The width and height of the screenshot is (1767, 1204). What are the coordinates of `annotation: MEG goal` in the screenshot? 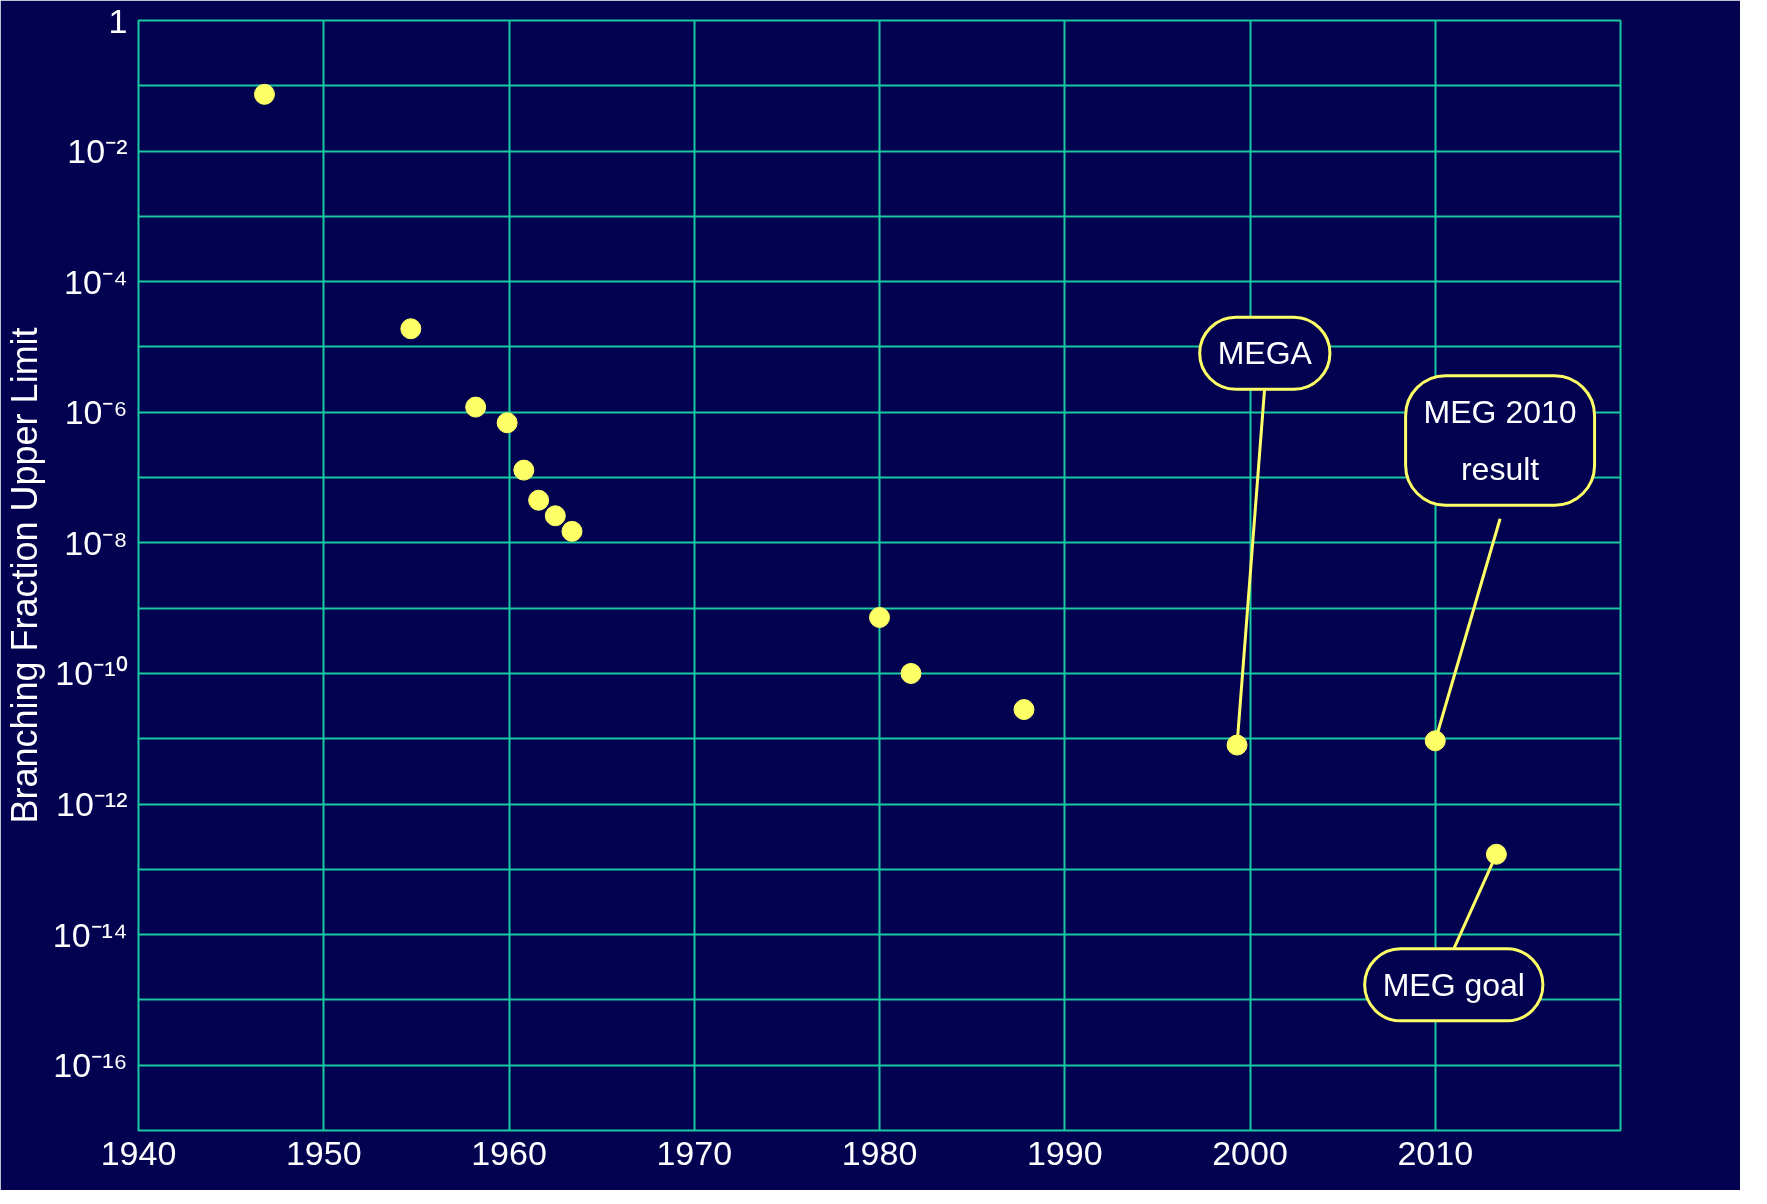 It's located at (1453, 984).